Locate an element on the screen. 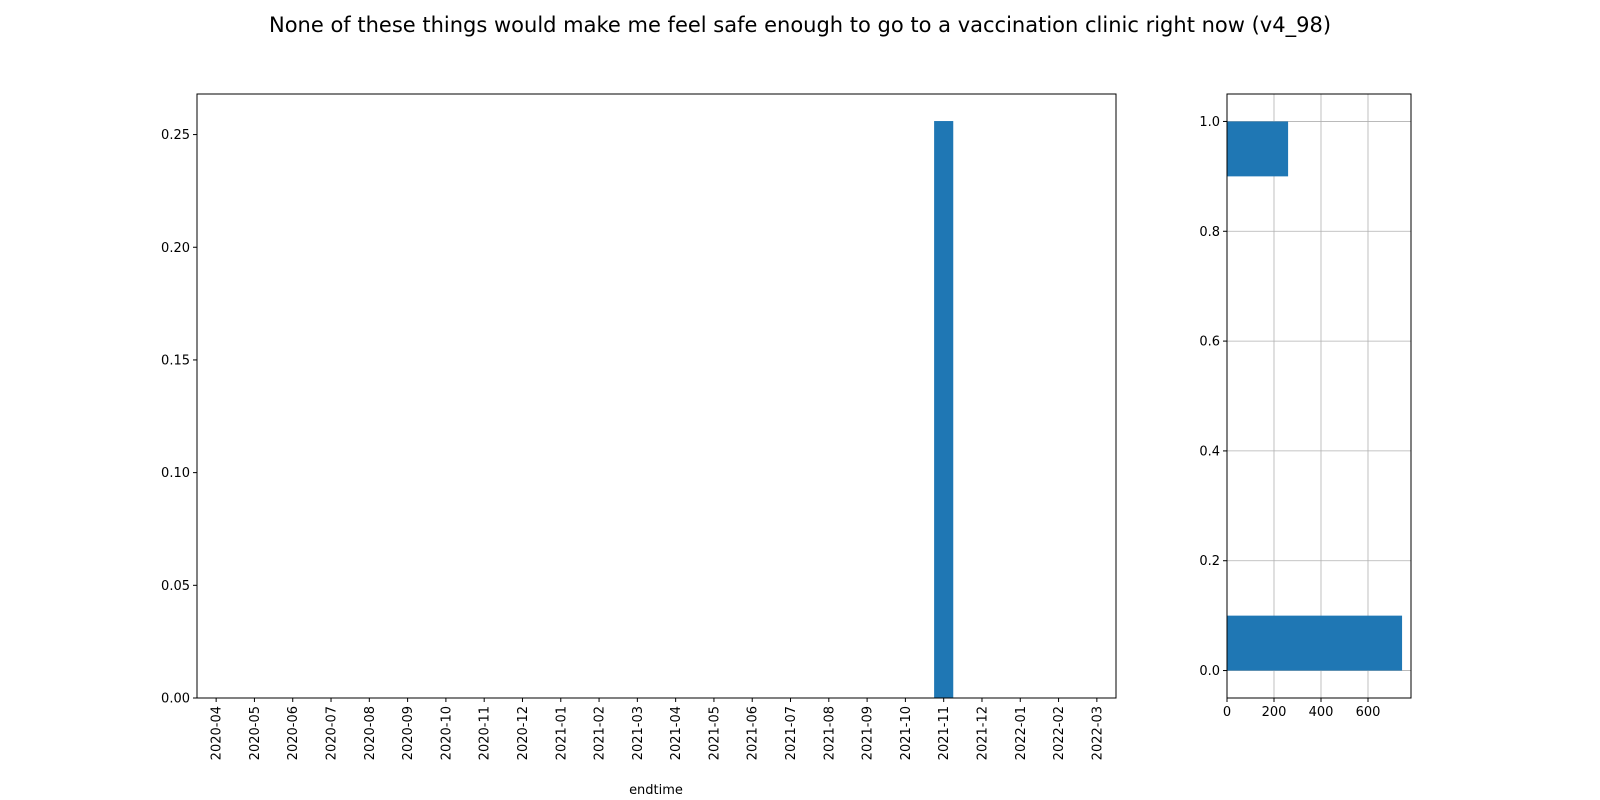 The width and height of the screenshot is (1600, 800). x-tick-label: 2022-01 is located at coordinates (1021, 733).